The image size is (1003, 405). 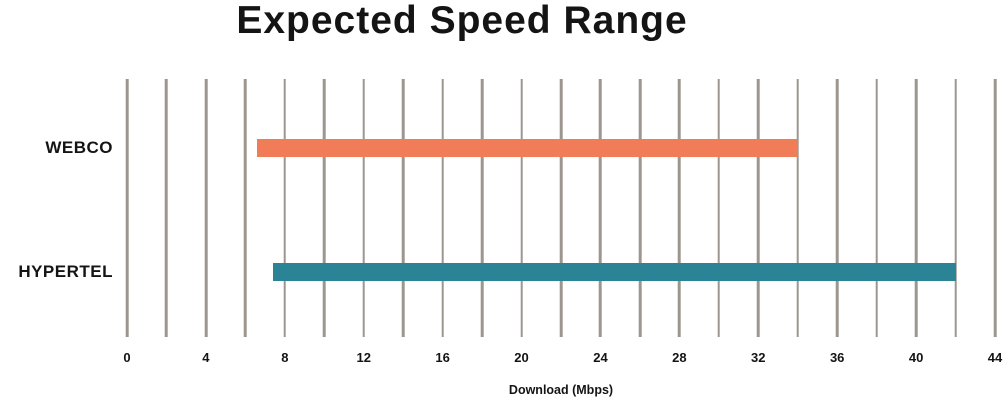 I want to click on webco-range-bar, so click(x=527, y=147).